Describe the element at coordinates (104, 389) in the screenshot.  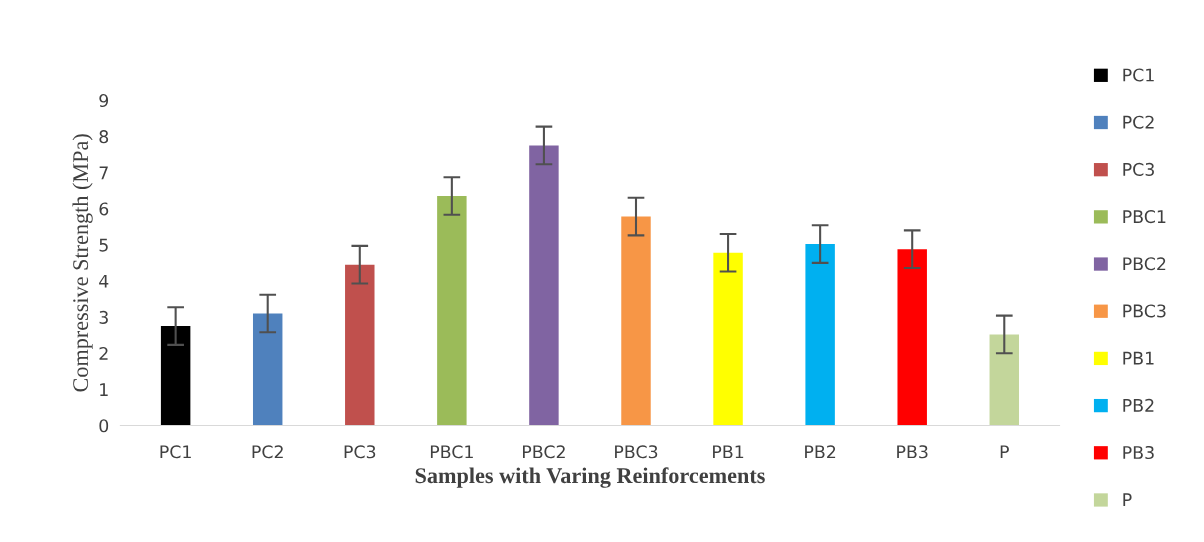
I see `y-tick-label: 1` at that location.